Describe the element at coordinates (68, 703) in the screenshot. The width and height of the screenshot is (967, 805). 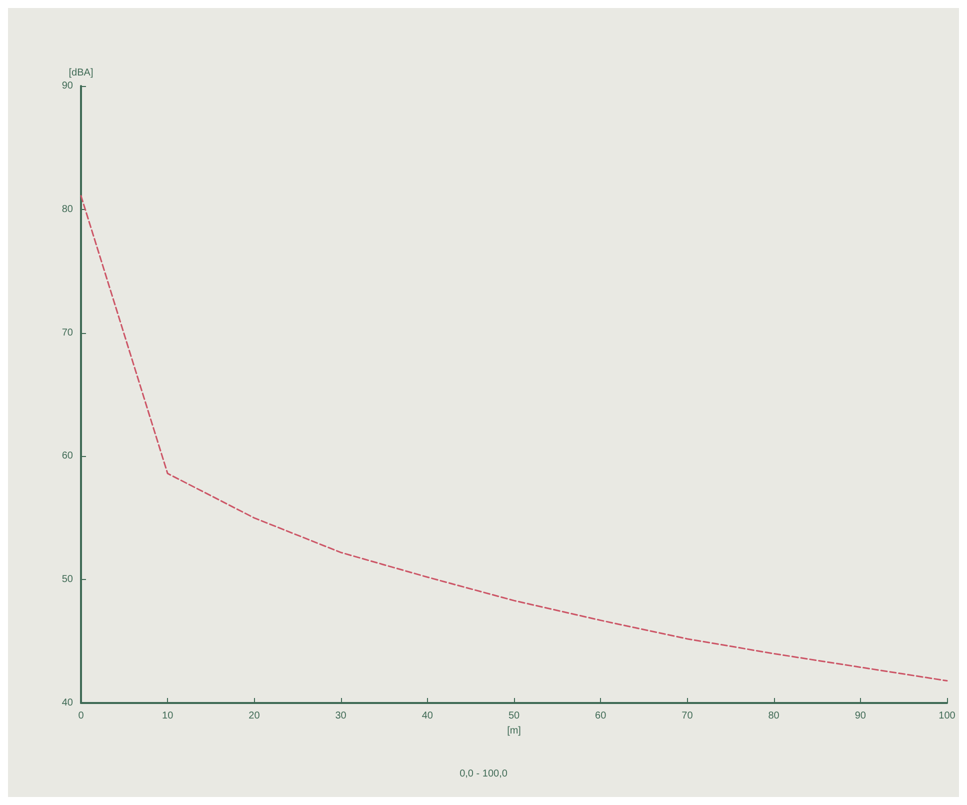
I see `y-tick-label: 40` at that location.